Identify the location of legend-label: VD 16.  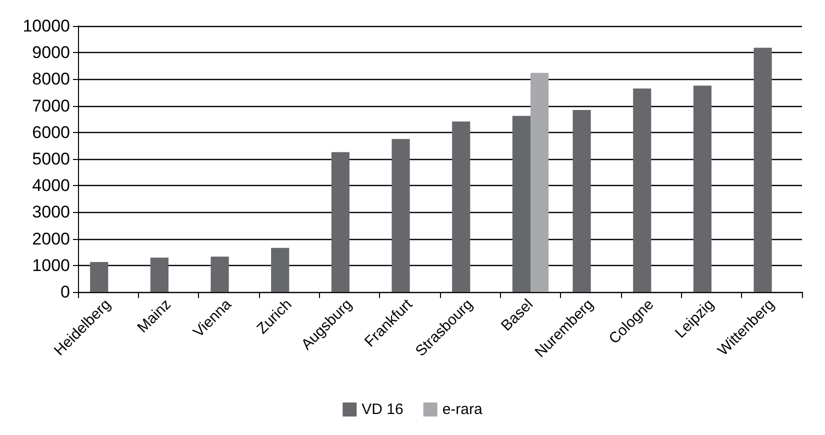
(383, 409).